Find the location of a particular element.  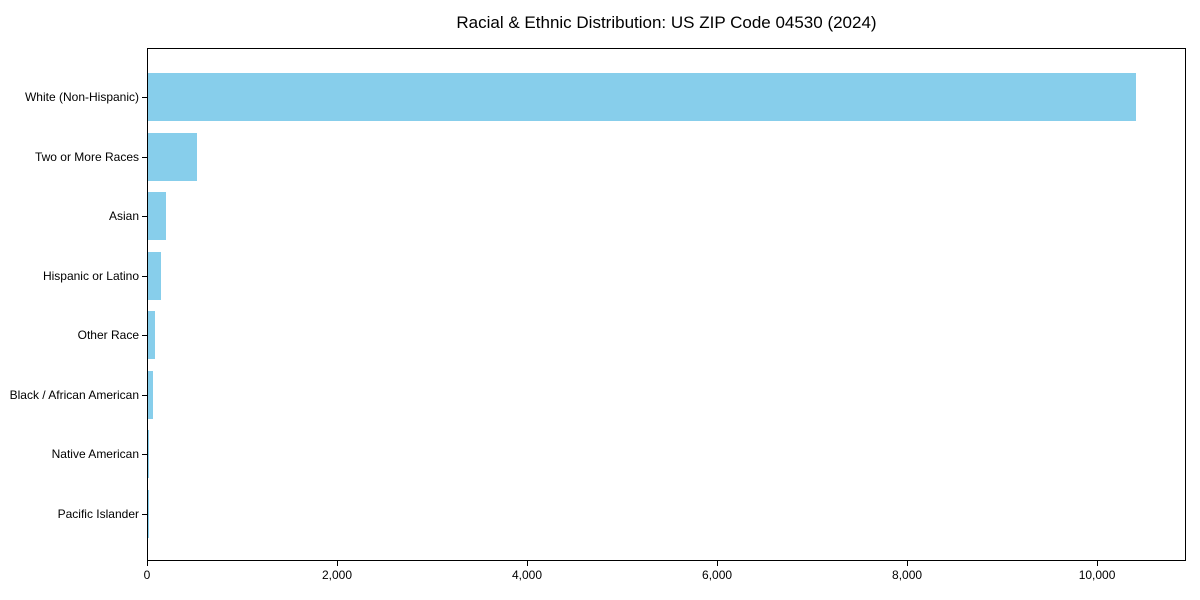

category-label: Black / African American is located at coordinates (74, 394).